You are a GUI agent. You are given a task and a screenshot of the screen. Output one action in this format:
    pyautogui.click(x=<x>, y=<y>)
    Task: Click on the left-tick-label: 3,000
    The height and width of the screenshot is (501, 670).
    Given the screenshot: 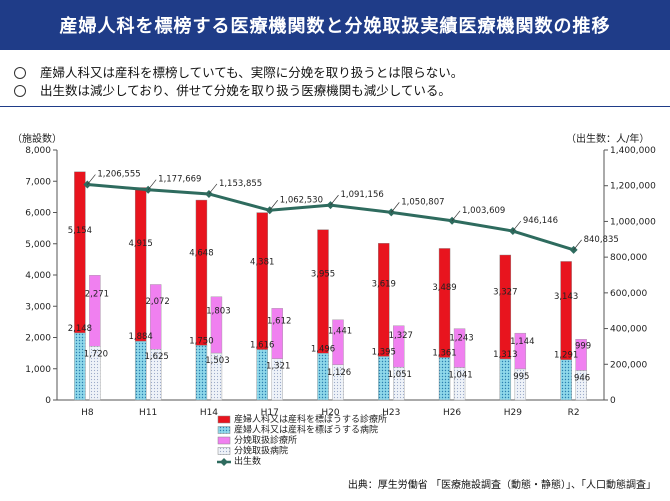 What is the action you would take?
    pyautogui.click(x=38, y=307)
    